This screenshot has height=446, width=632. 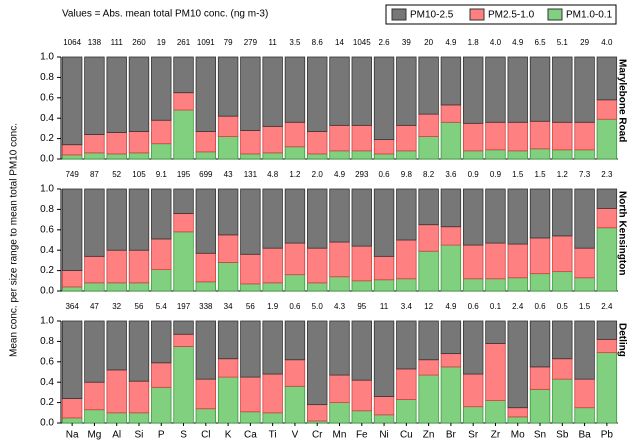 What do you see at coordinates (429, 174) in the screenshot?
I see `bar-annotation: 8.2` at bounding box center [429, 174].